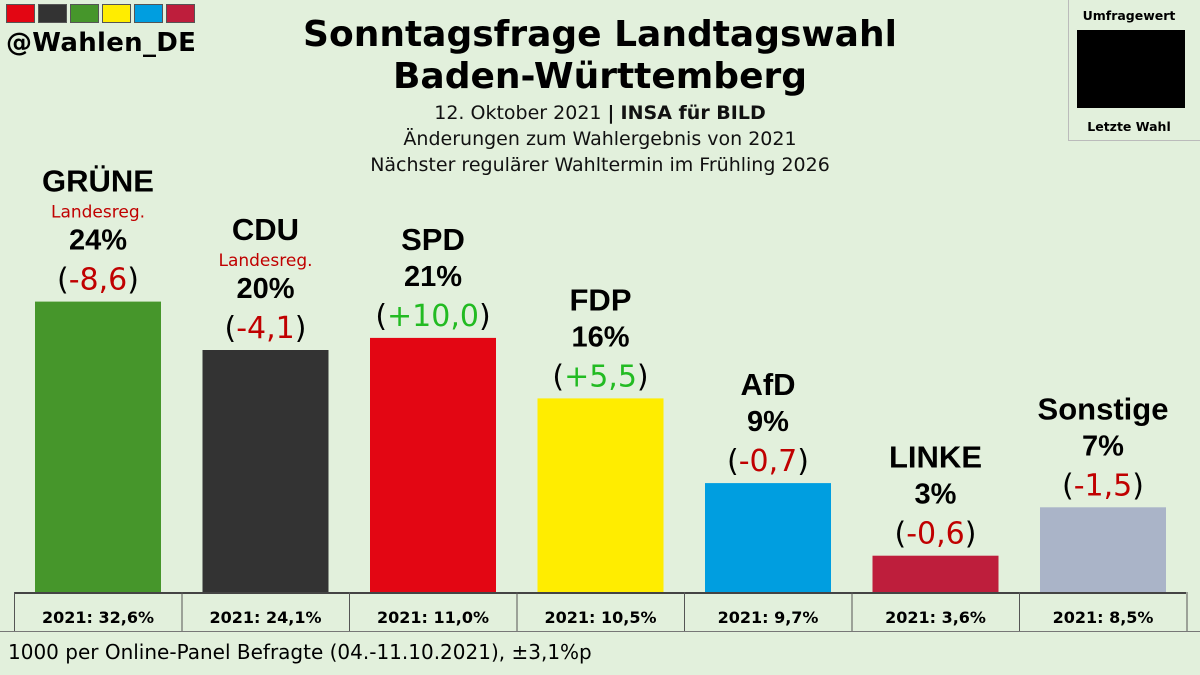  Describe the element at coordinates (600, 76) in the screenshot. I see `title-line-2: Baden-Württemberg` at that location.